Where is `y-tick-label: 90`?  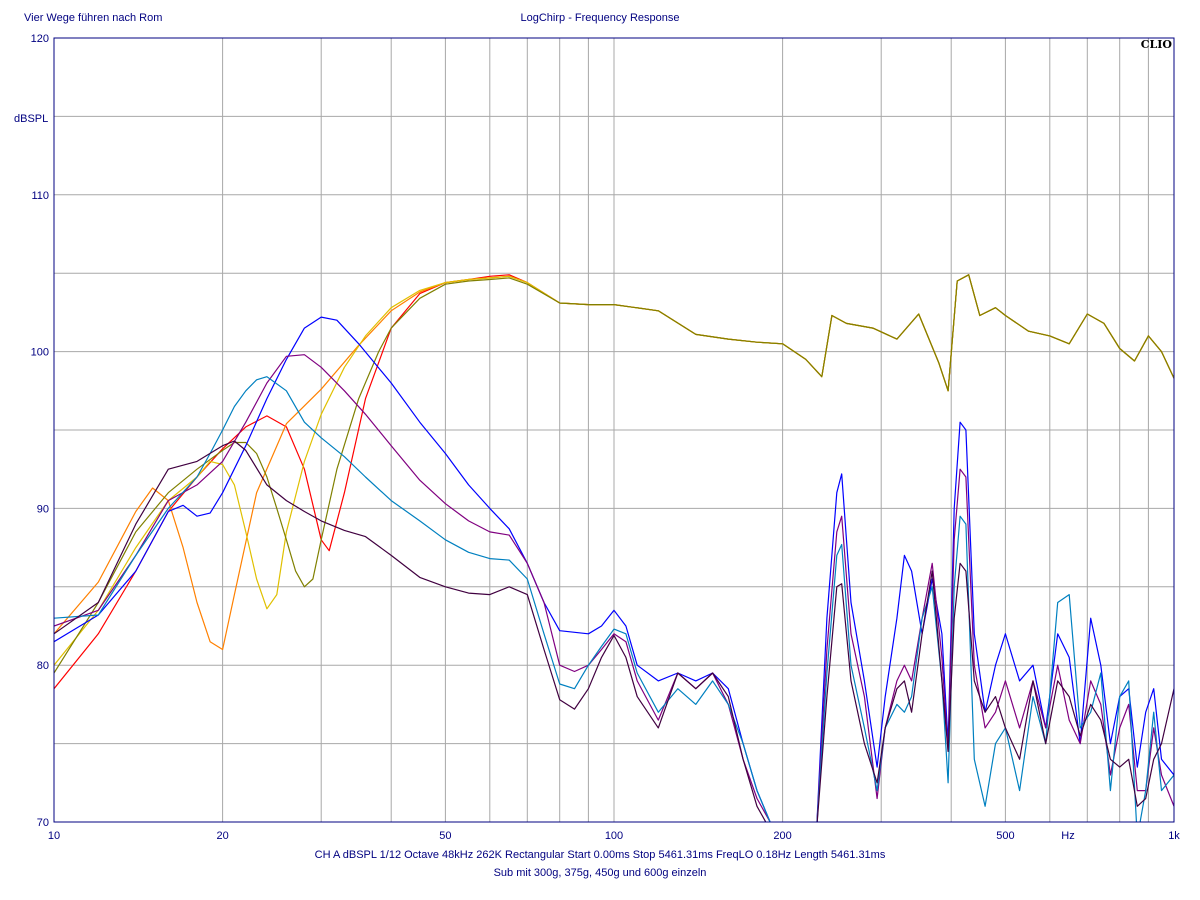
y-tick-label: 90 is located at coordinates (43, 509).